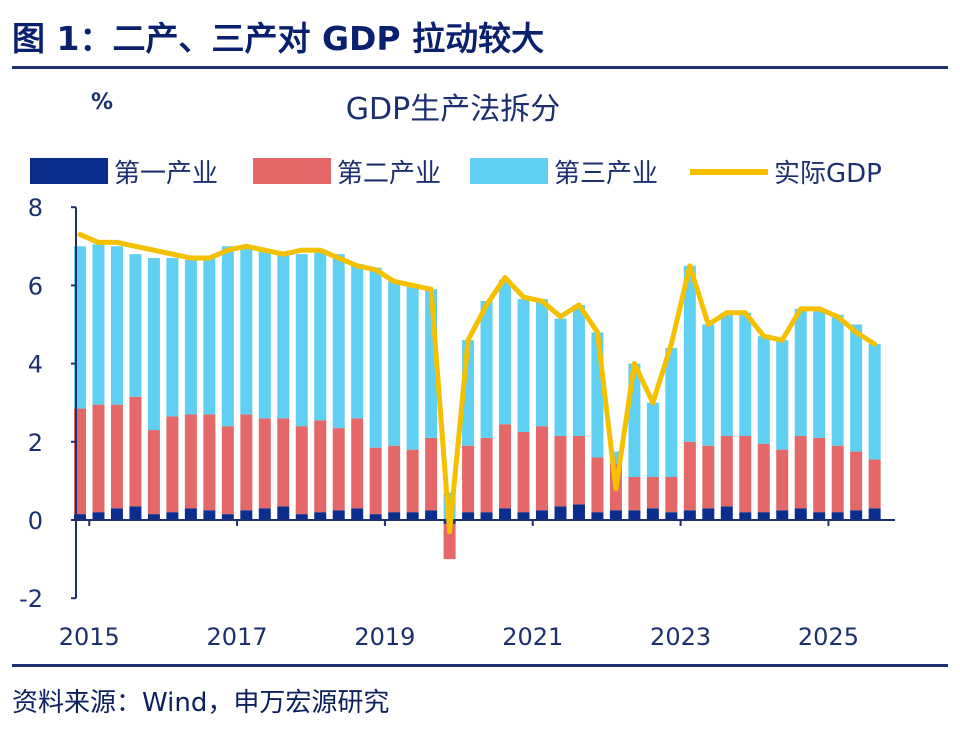 This screenshot has width=960, height=732. What do you see at coordinates (35, 443) in the screenshot?
I see `y-tick-label: 2` at bounding box center [35, 443].